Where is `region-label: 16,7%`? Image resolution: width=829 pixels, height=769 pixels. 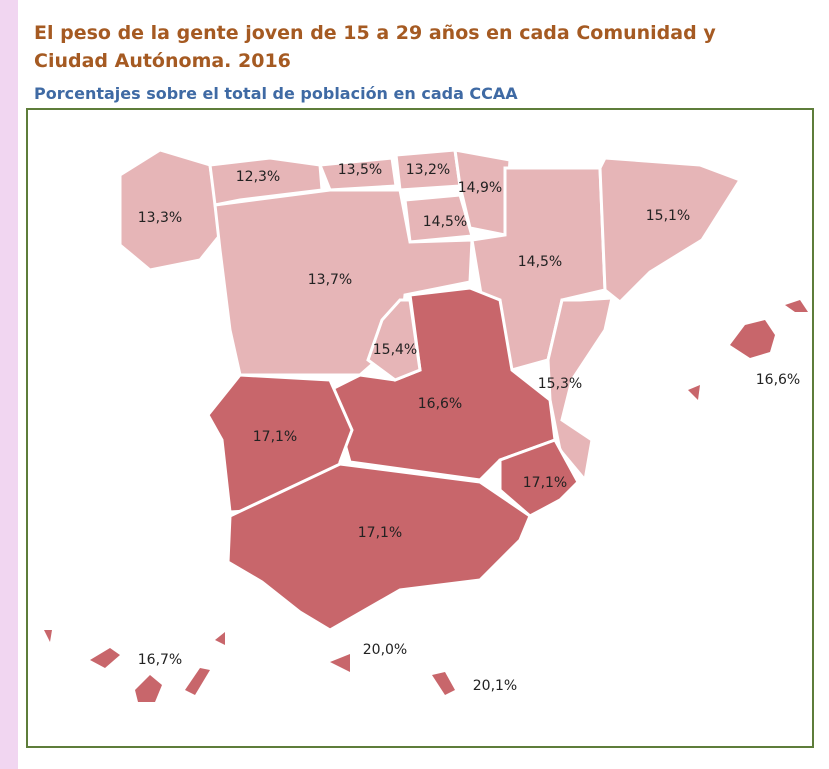
region-label: 16,7% is located at coordinates (160, 660).